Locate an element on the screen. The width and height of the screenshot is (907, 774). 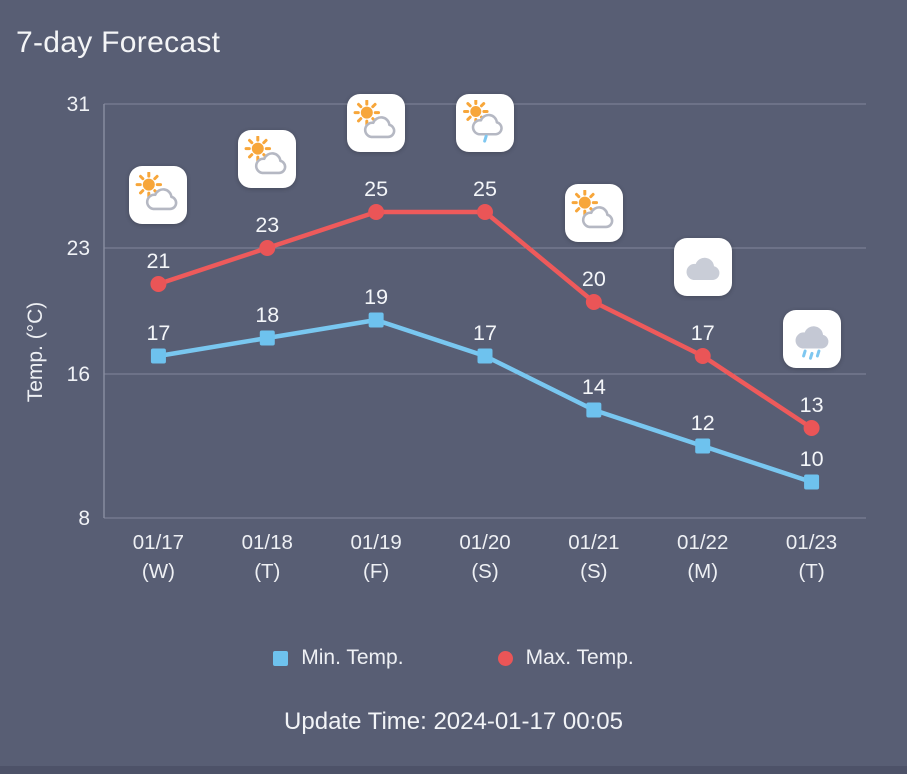
legend-item-max-temp: Max. Temp. is located at coordinates (565, 658).